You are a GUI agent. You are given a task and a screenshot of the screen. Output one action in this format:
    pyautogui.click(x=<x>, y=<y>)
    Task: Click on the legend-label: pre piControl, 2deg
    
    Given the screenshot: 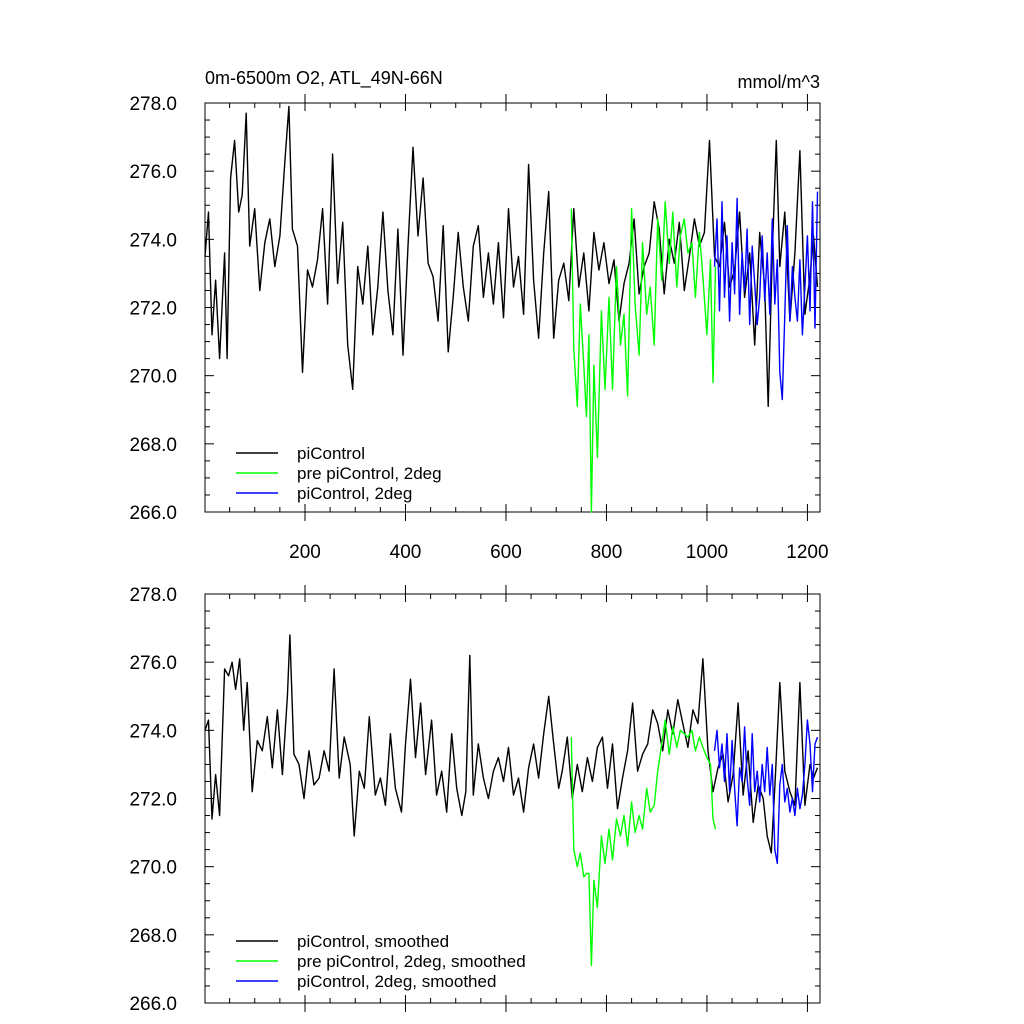 What is the action you would take?
    pyautogui.click(x=369, y=473)
    